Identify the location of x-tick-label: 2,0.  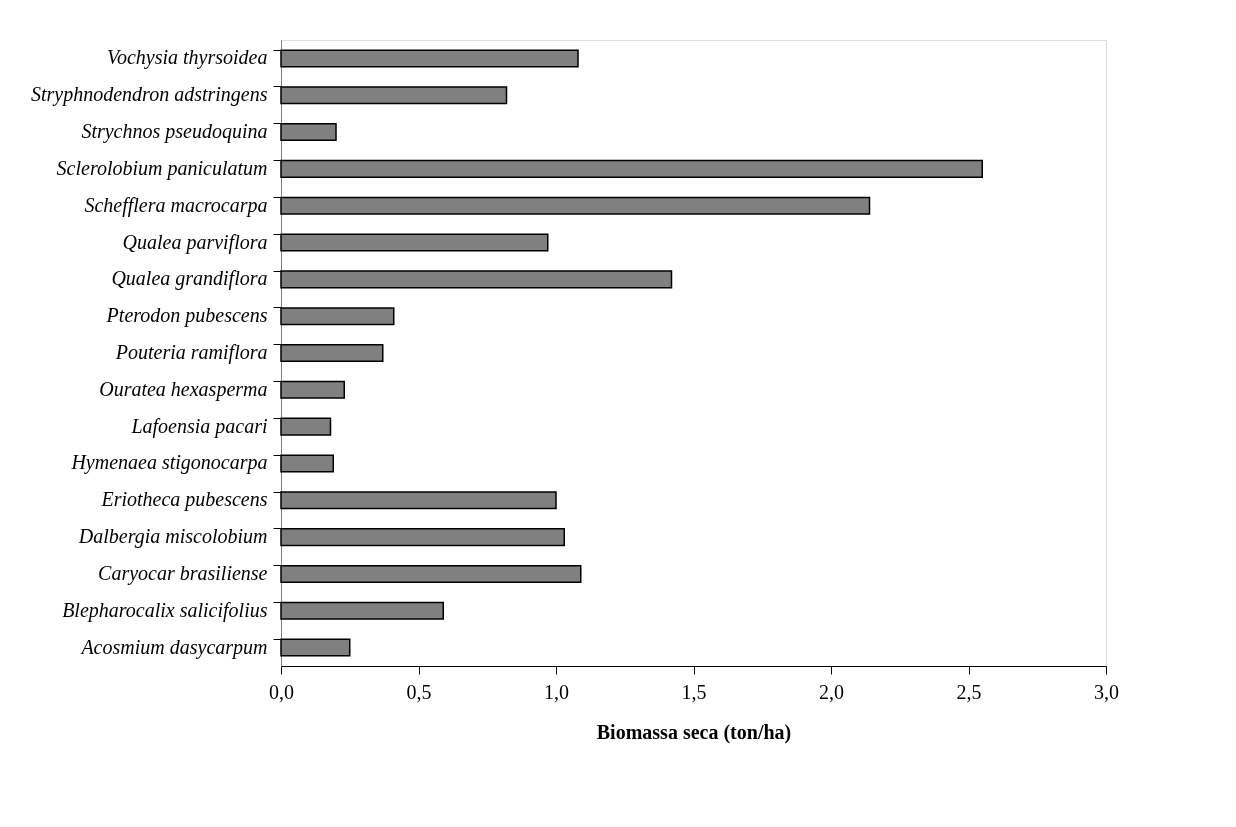
(831, 691).